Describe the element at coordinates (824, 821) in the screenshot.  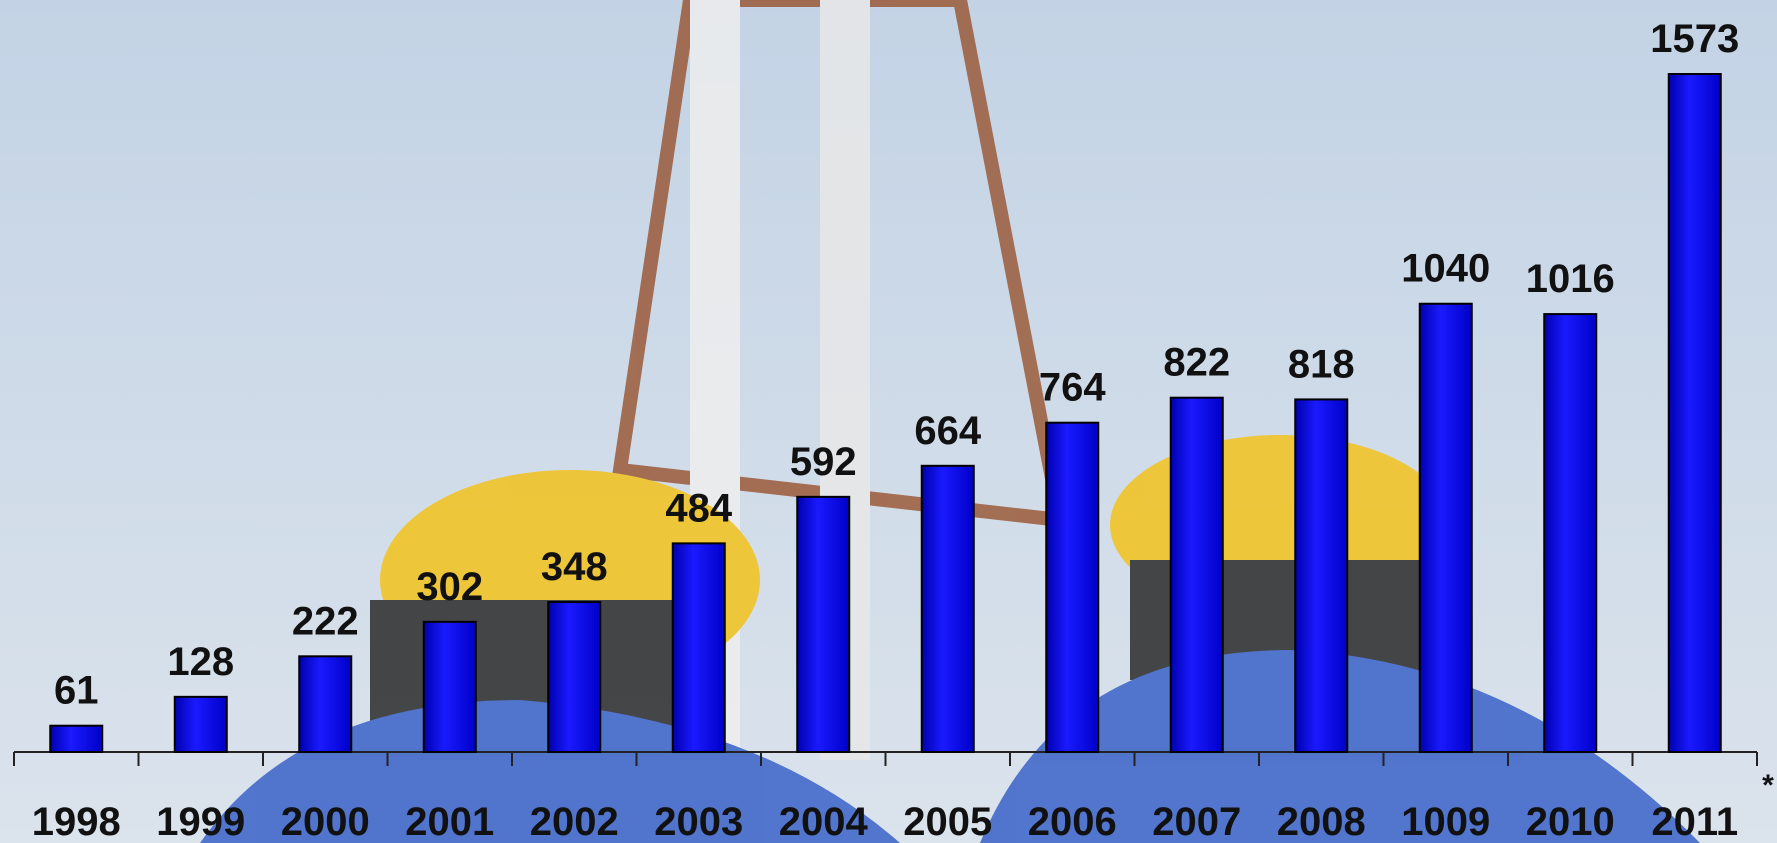
I see `x-tick-label: 2004` at that location.